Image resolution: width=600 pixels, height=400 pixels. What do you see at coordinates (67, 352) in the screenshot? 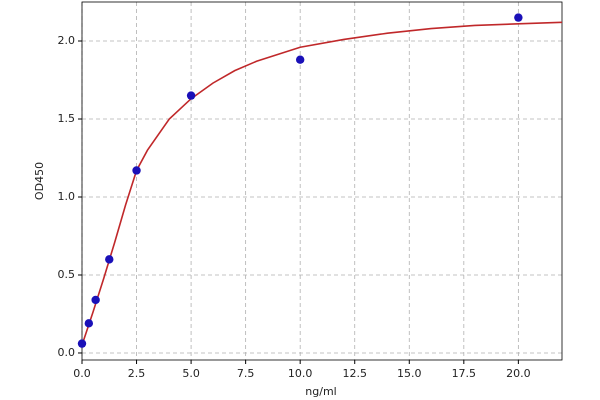
I see `y-tick-label: 0.0` at bounding box center [67, 352].